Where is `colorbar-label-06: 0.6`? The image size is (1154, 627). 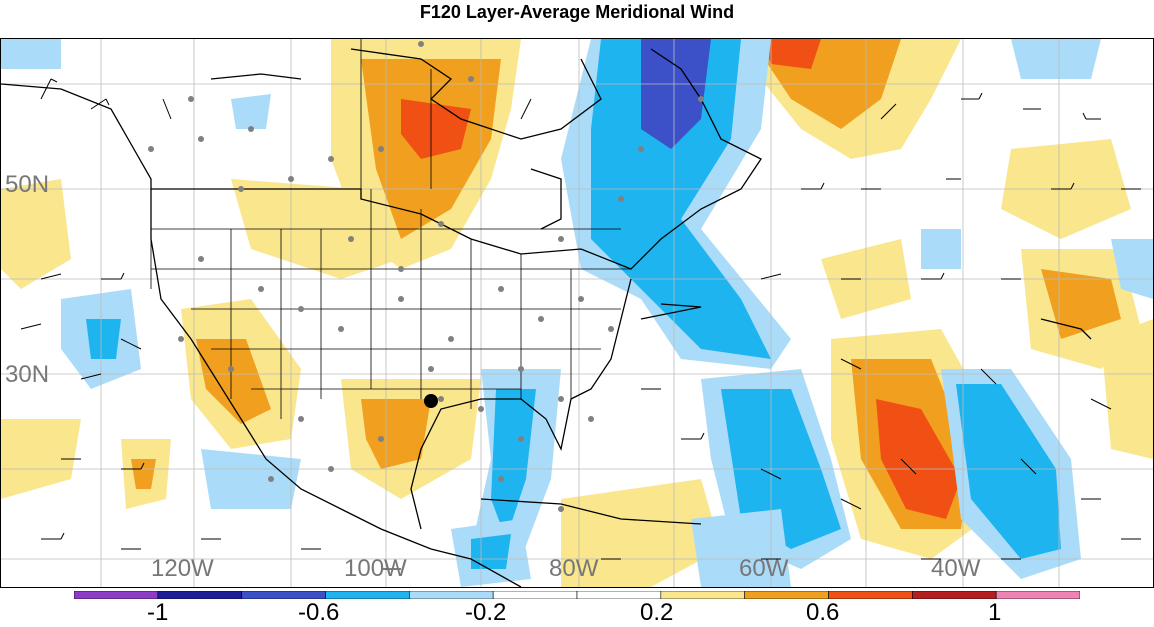
colorbar-label-06: 0.6 is located at coordinates (823, 612).